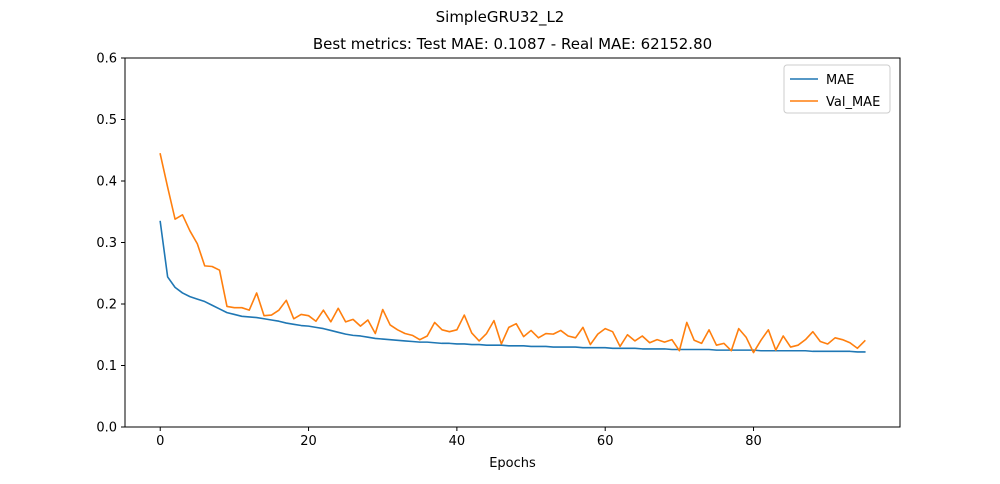 This screenshot has width=1000, height=484. I want to click on legend-label: Val_MAE, so click(853, 102).